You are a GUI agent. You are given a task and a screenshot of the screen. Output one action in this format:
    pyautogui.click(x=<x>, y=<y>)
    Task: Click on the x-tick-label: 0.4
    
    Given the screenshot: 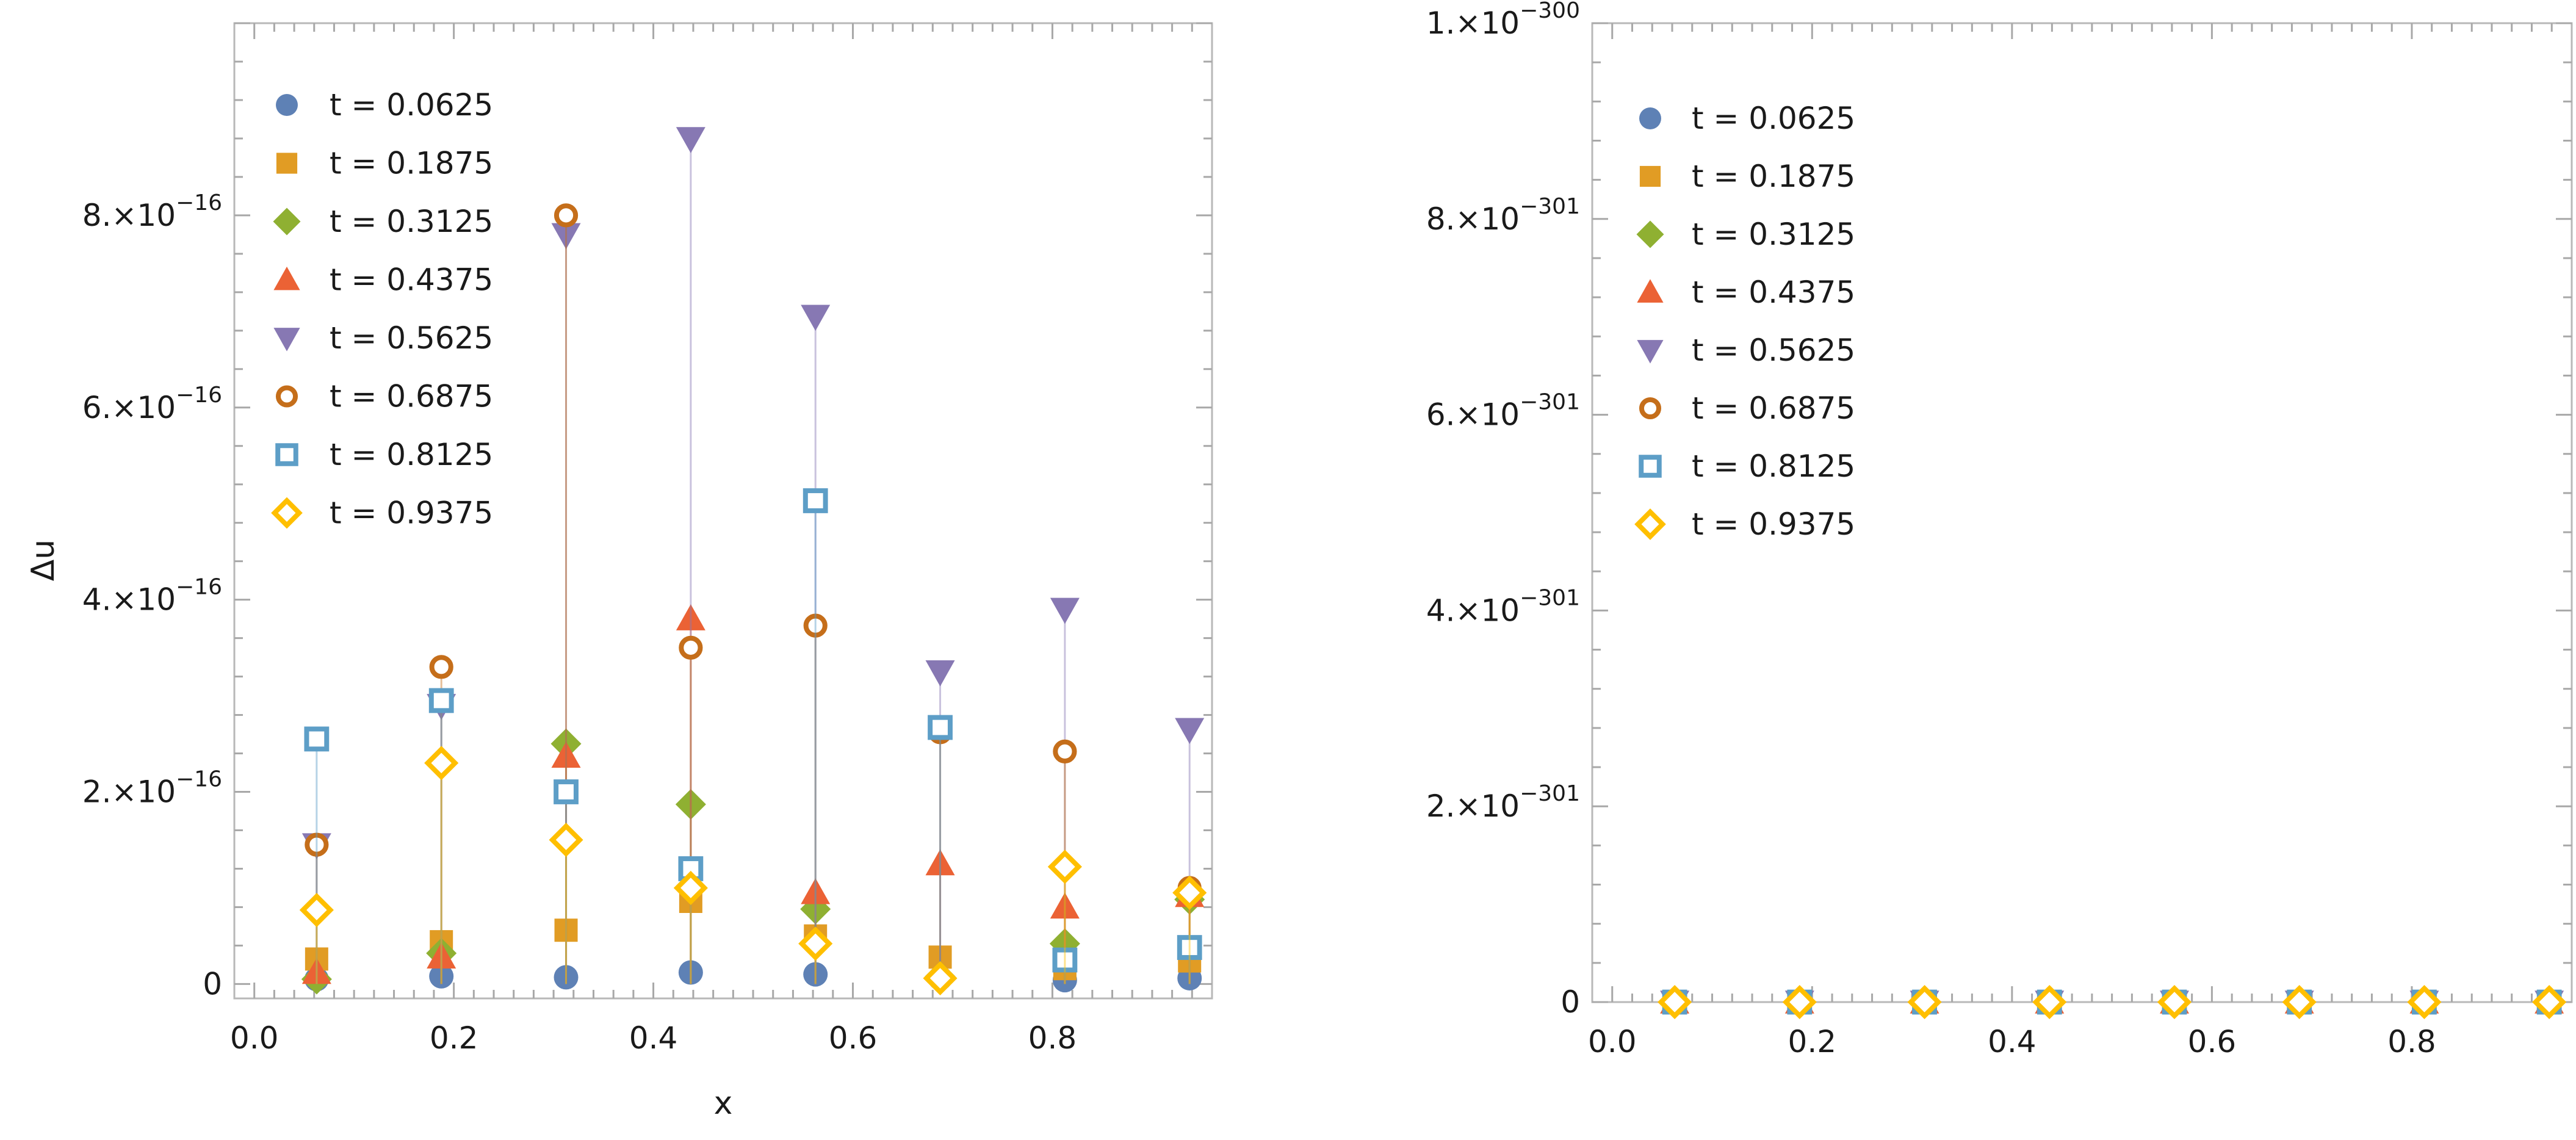 What is the action you would take?
    pyautogui.click(x=2012, y=1041)
    